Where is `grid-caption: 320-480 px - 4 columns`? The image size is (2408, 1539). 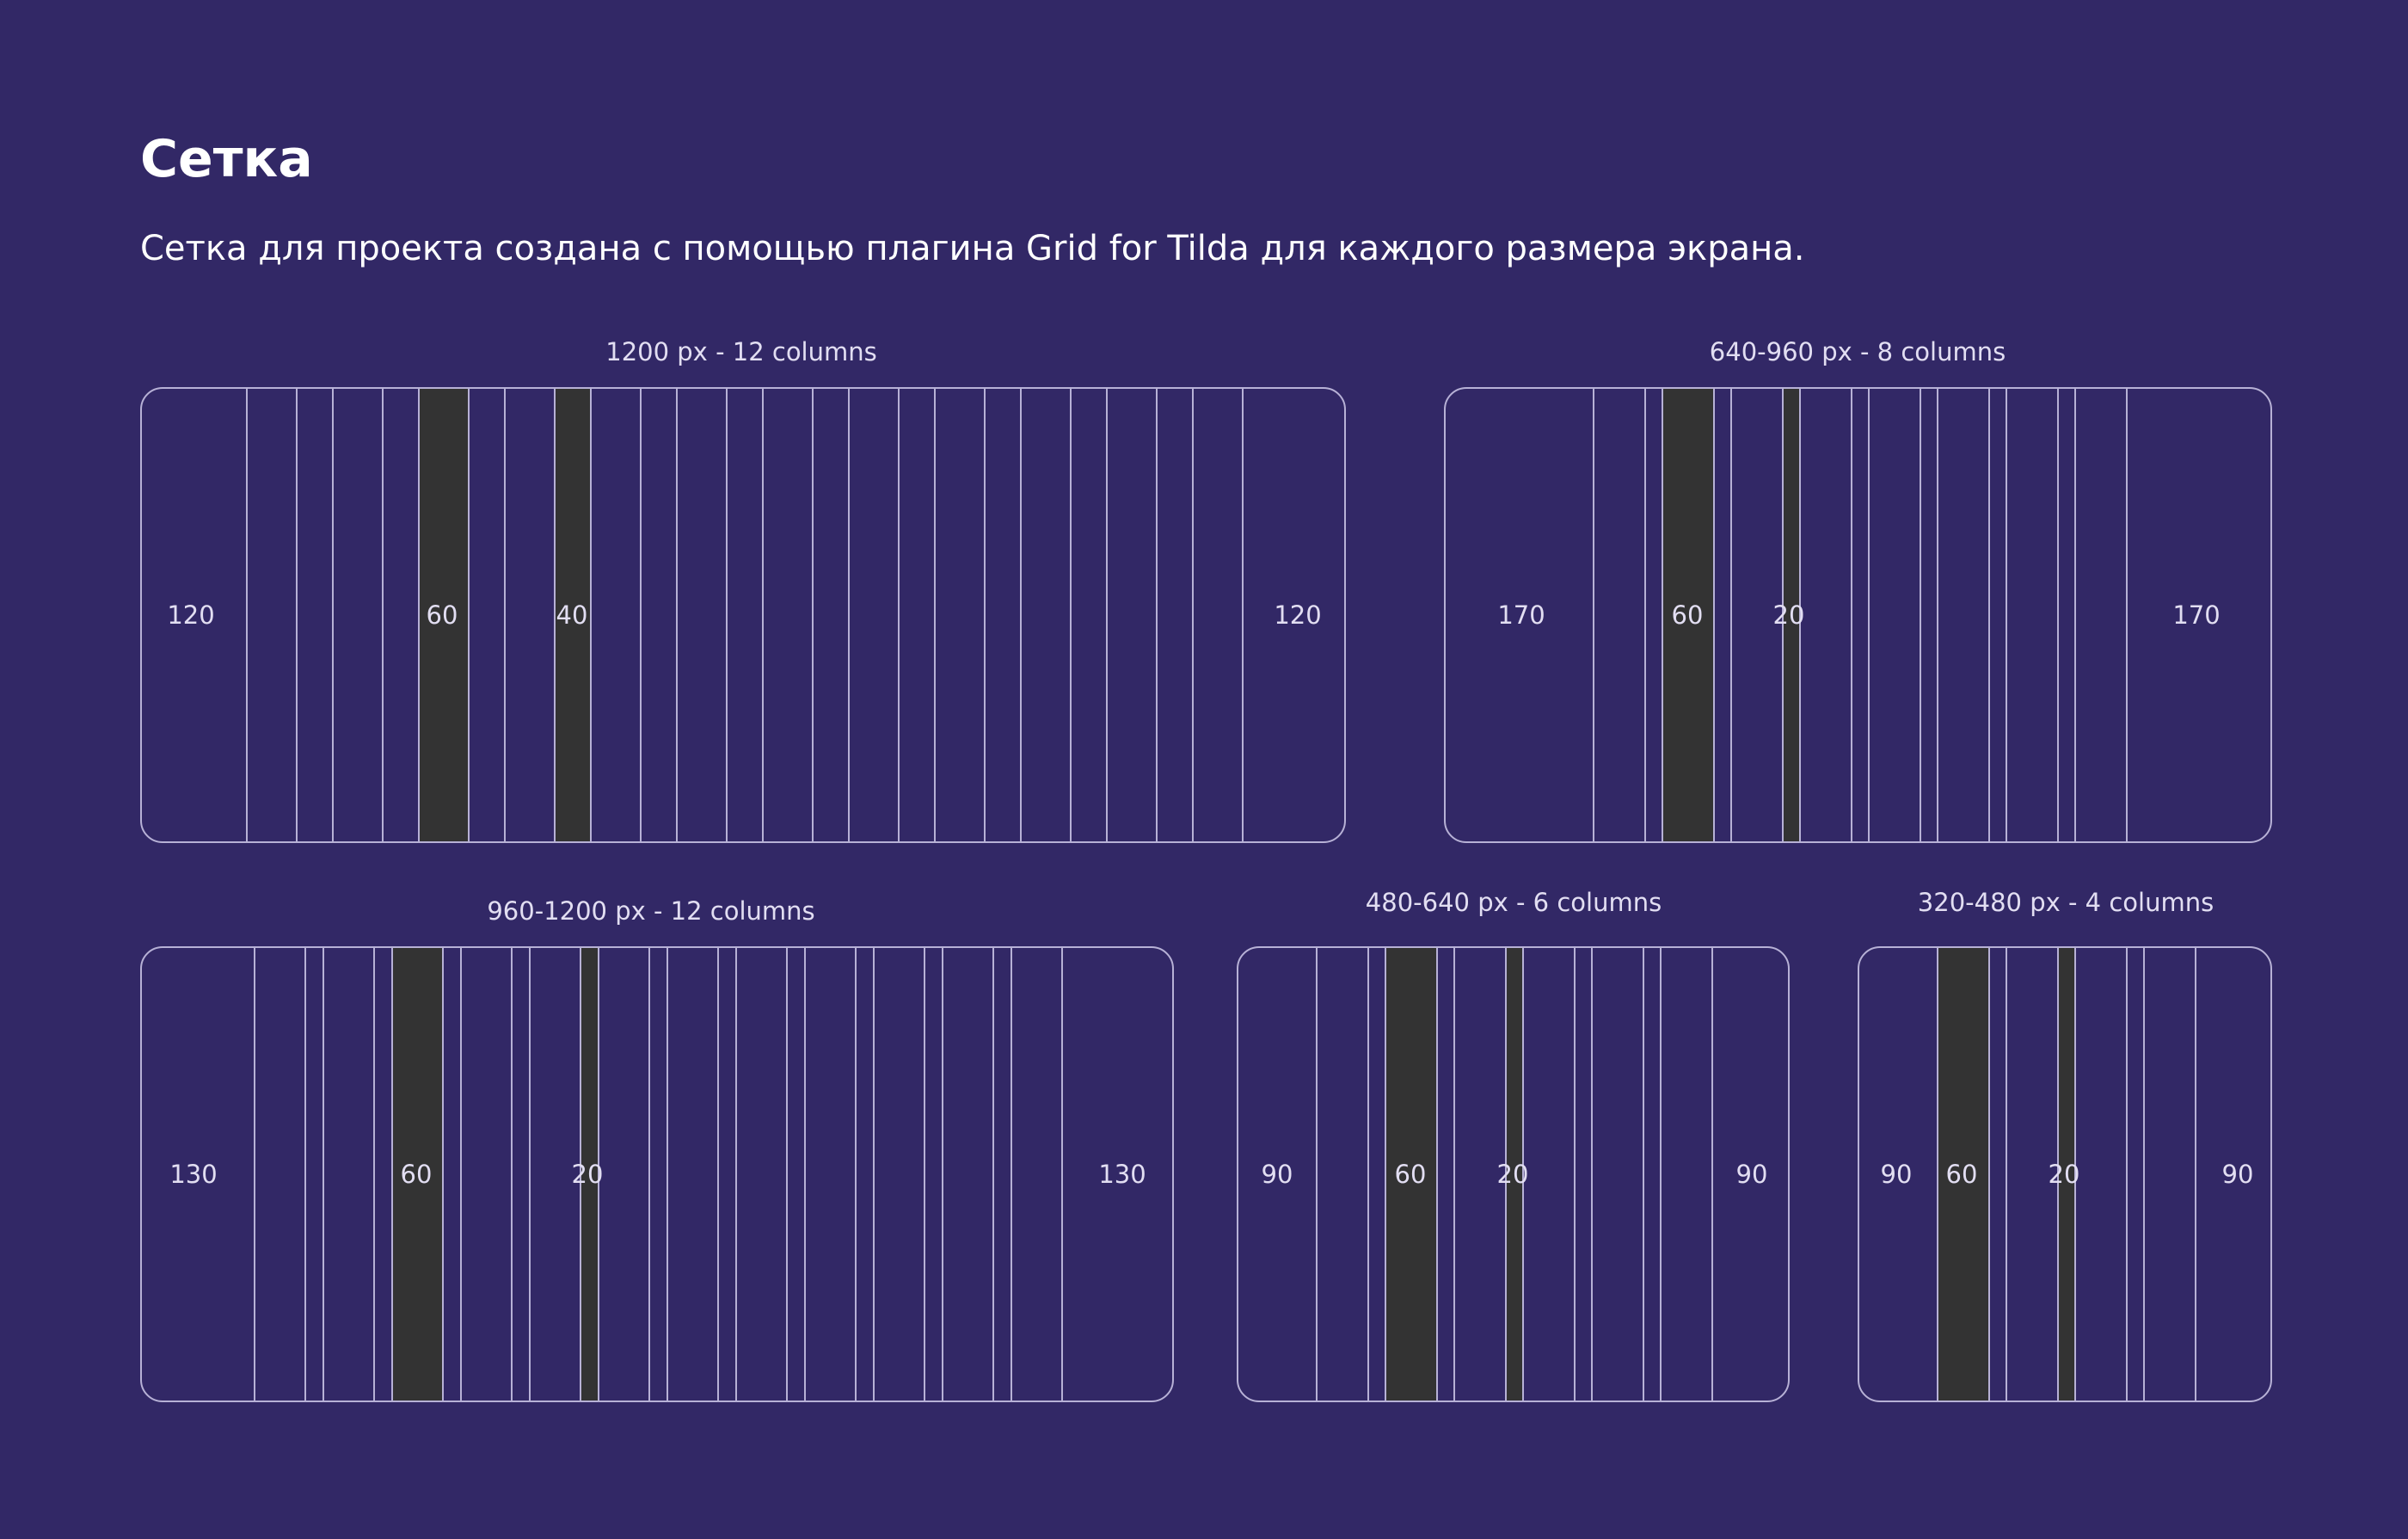
grid-caption: 320-480 px - 4 columns is located at coordinates (2065, 903).